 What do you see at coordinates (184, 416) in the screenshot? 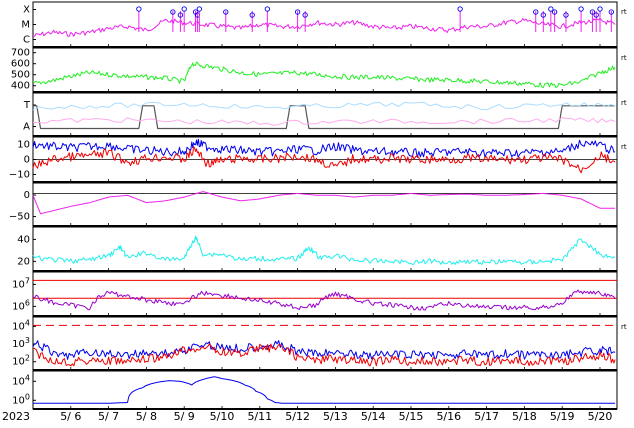
I see `date-tick-label: 5/ 9` at bounding box center [184, 416].